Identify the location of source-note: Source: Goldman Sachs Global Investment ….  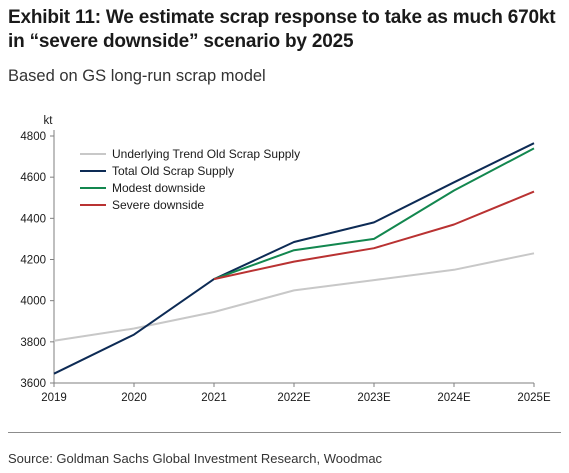
(195, 458).